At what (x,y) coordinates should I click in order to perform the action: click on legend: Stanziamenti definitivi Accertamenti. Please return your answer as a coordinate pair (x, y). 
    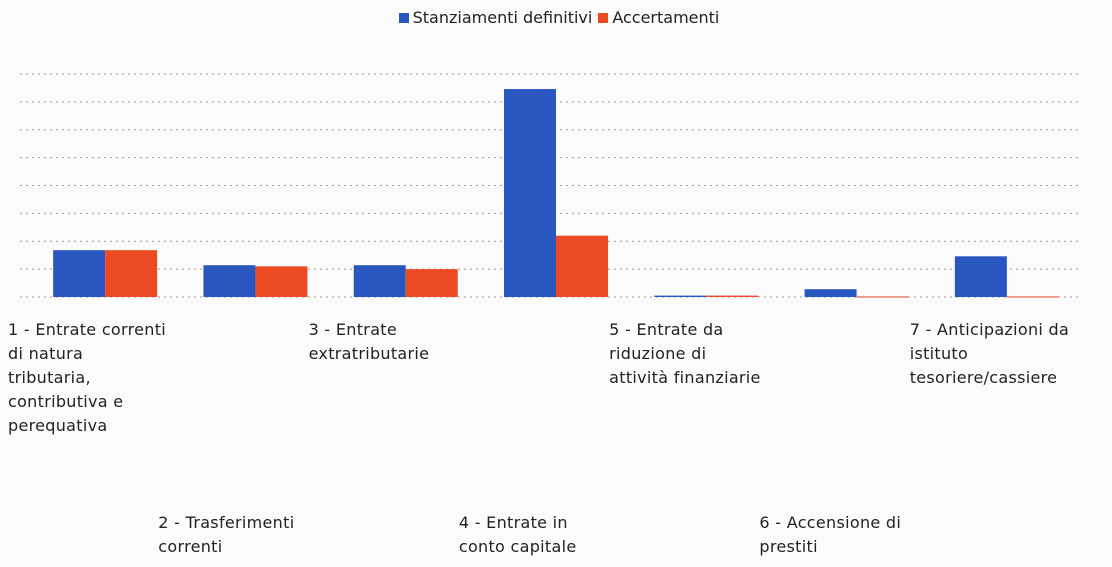
    Looking at the image, I should click on (556, 17).